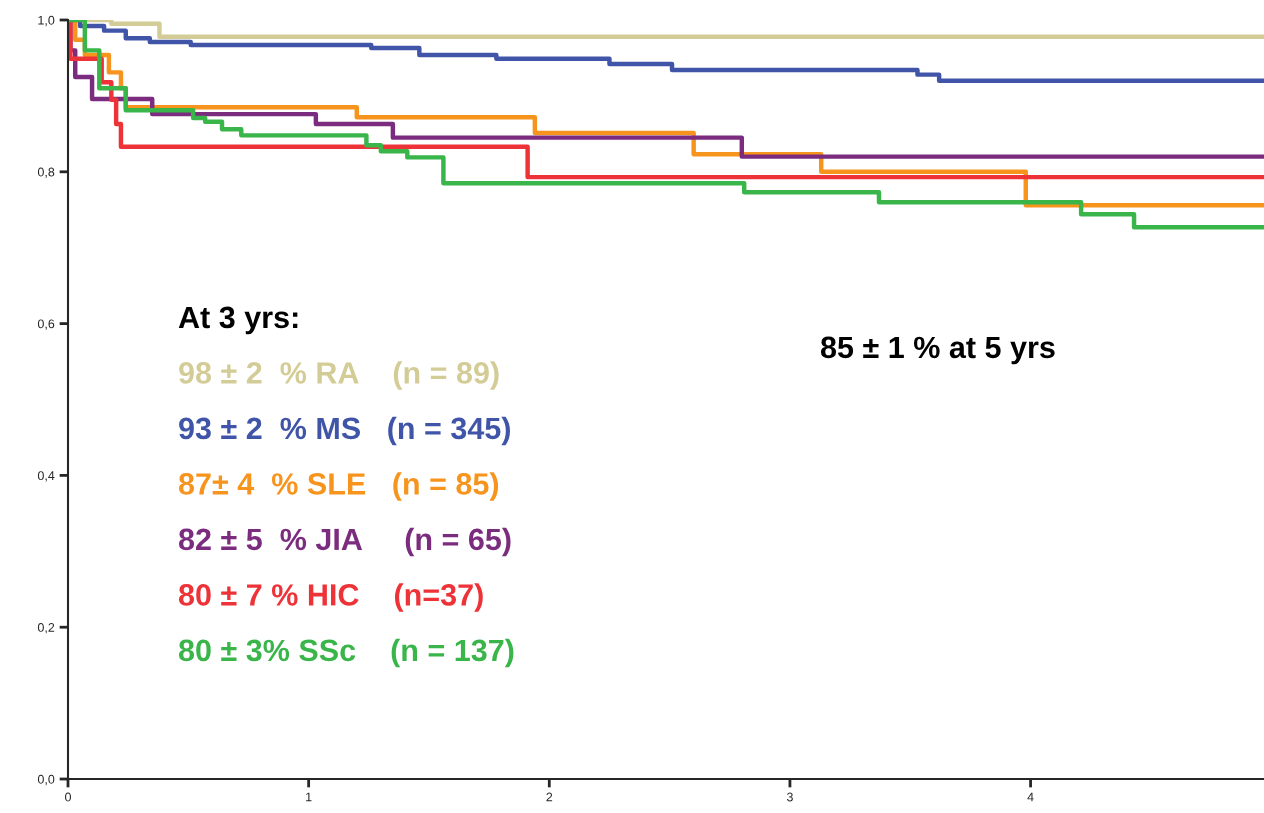 The height and width of the screenshot is (813, 1264). I want to click on y-tick-label: 0,4, so click(46, 476).